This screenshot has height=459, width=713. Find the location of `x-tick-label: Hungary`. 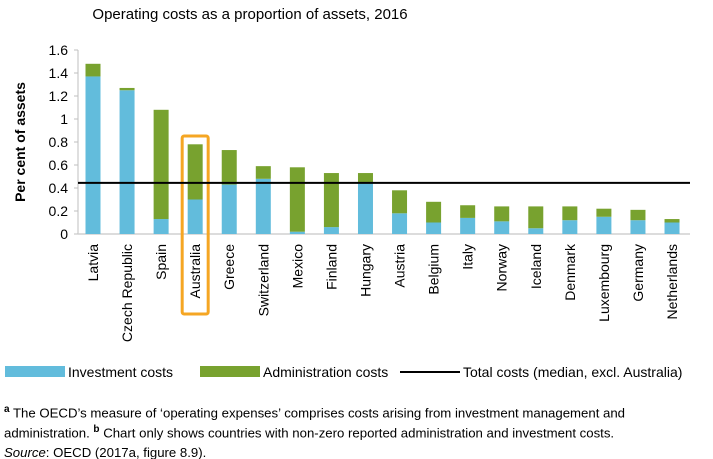

x-tick-label: Hungary is located at coordinates (365, 270).